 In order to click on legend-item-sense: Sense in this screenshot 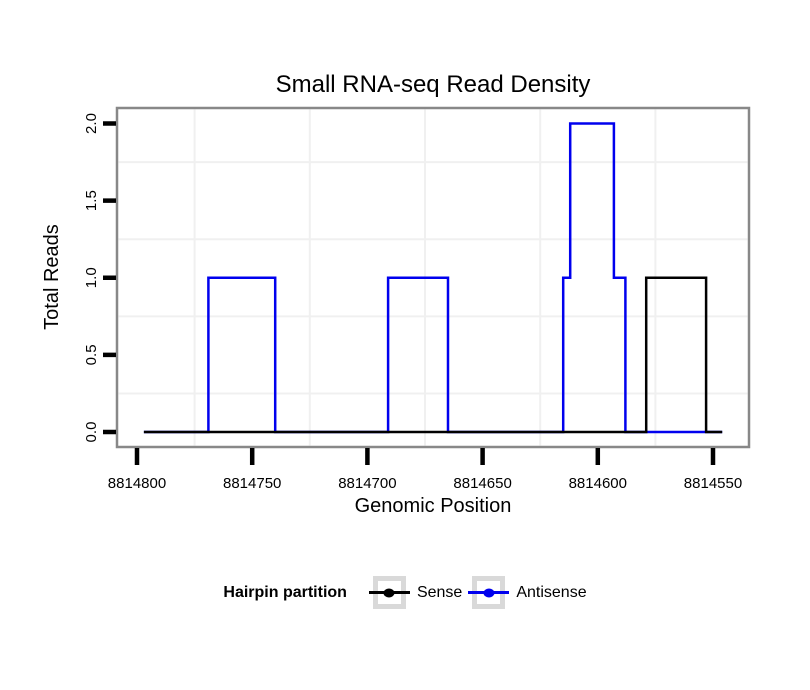, I will do `click(415, 593)`.